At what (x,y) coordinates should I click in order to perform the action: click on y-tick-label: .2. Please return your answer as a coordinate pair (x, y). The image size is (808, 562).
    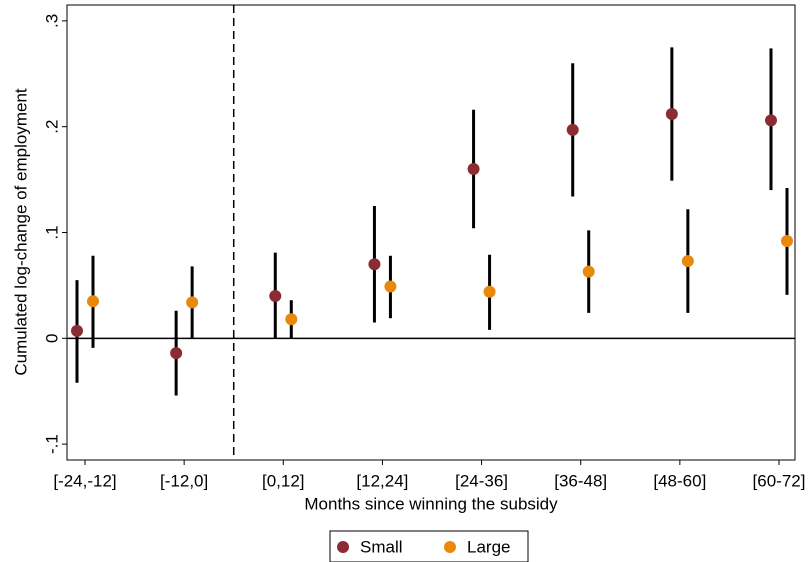
    Looking at the image, I should click on (51, 127).